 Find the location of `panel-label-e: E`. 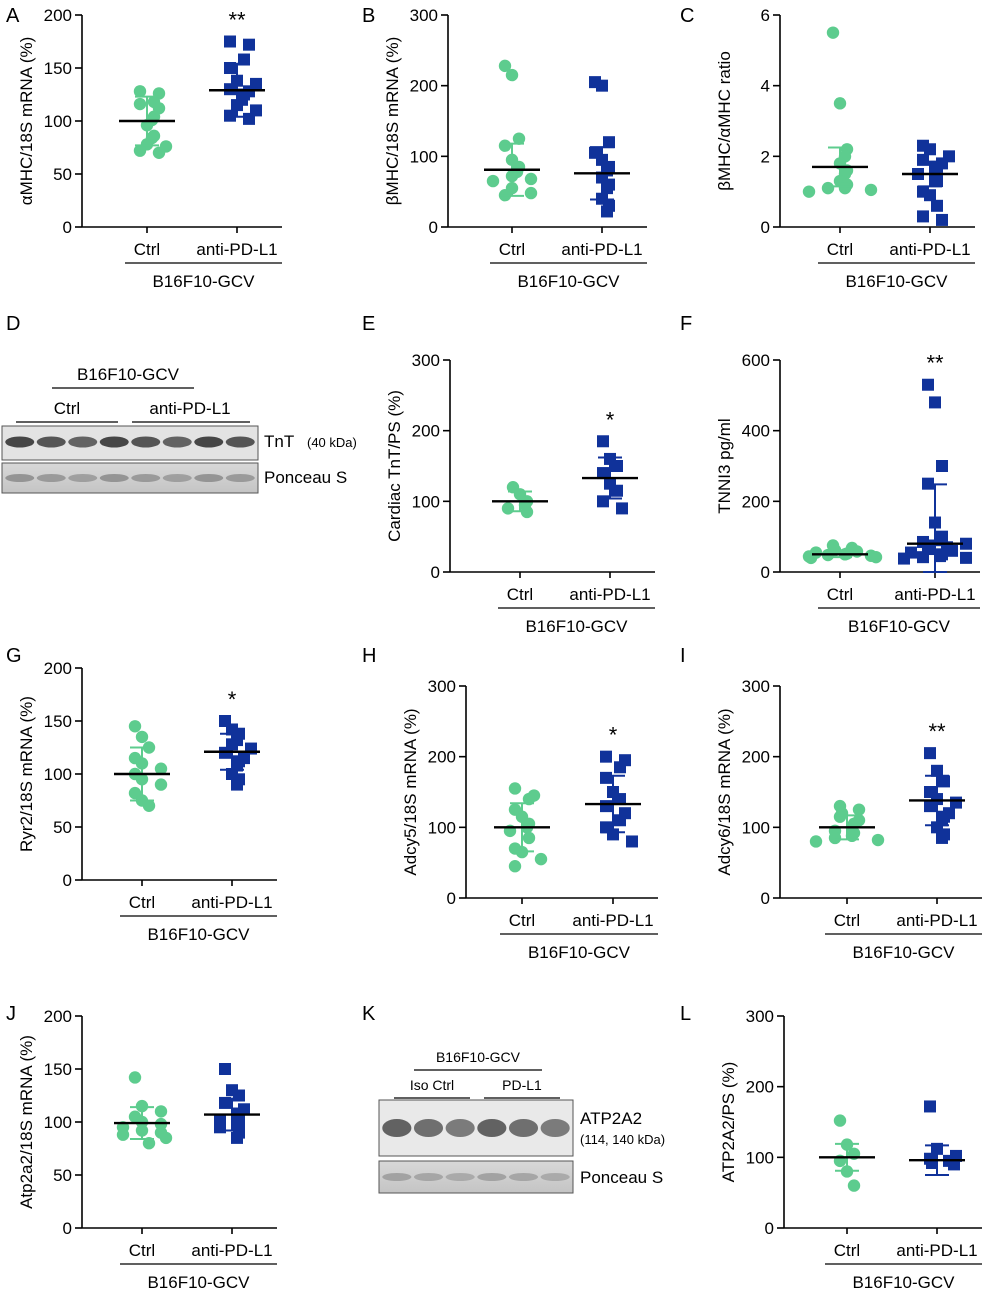

panel-label-e: E is located at coordinates (368, 324).